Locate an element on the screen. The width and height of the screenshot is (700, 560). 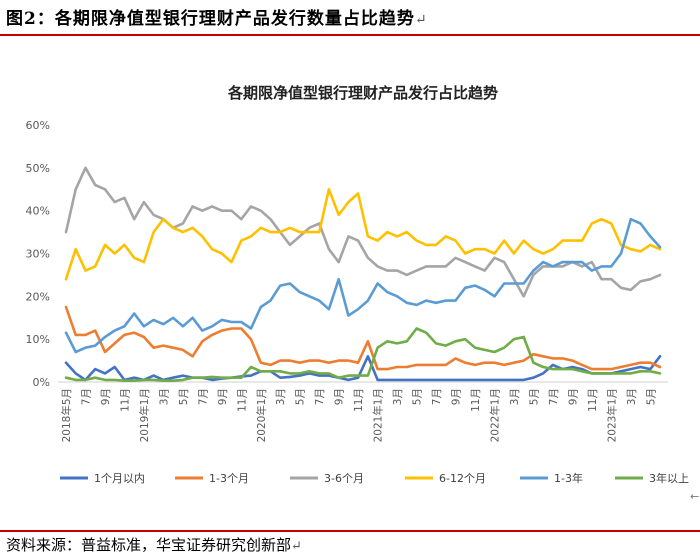
figure-title-text: 图2：各期限净值型银行理财产品发行数量占比趋势 is located at coordinates (210, 19).